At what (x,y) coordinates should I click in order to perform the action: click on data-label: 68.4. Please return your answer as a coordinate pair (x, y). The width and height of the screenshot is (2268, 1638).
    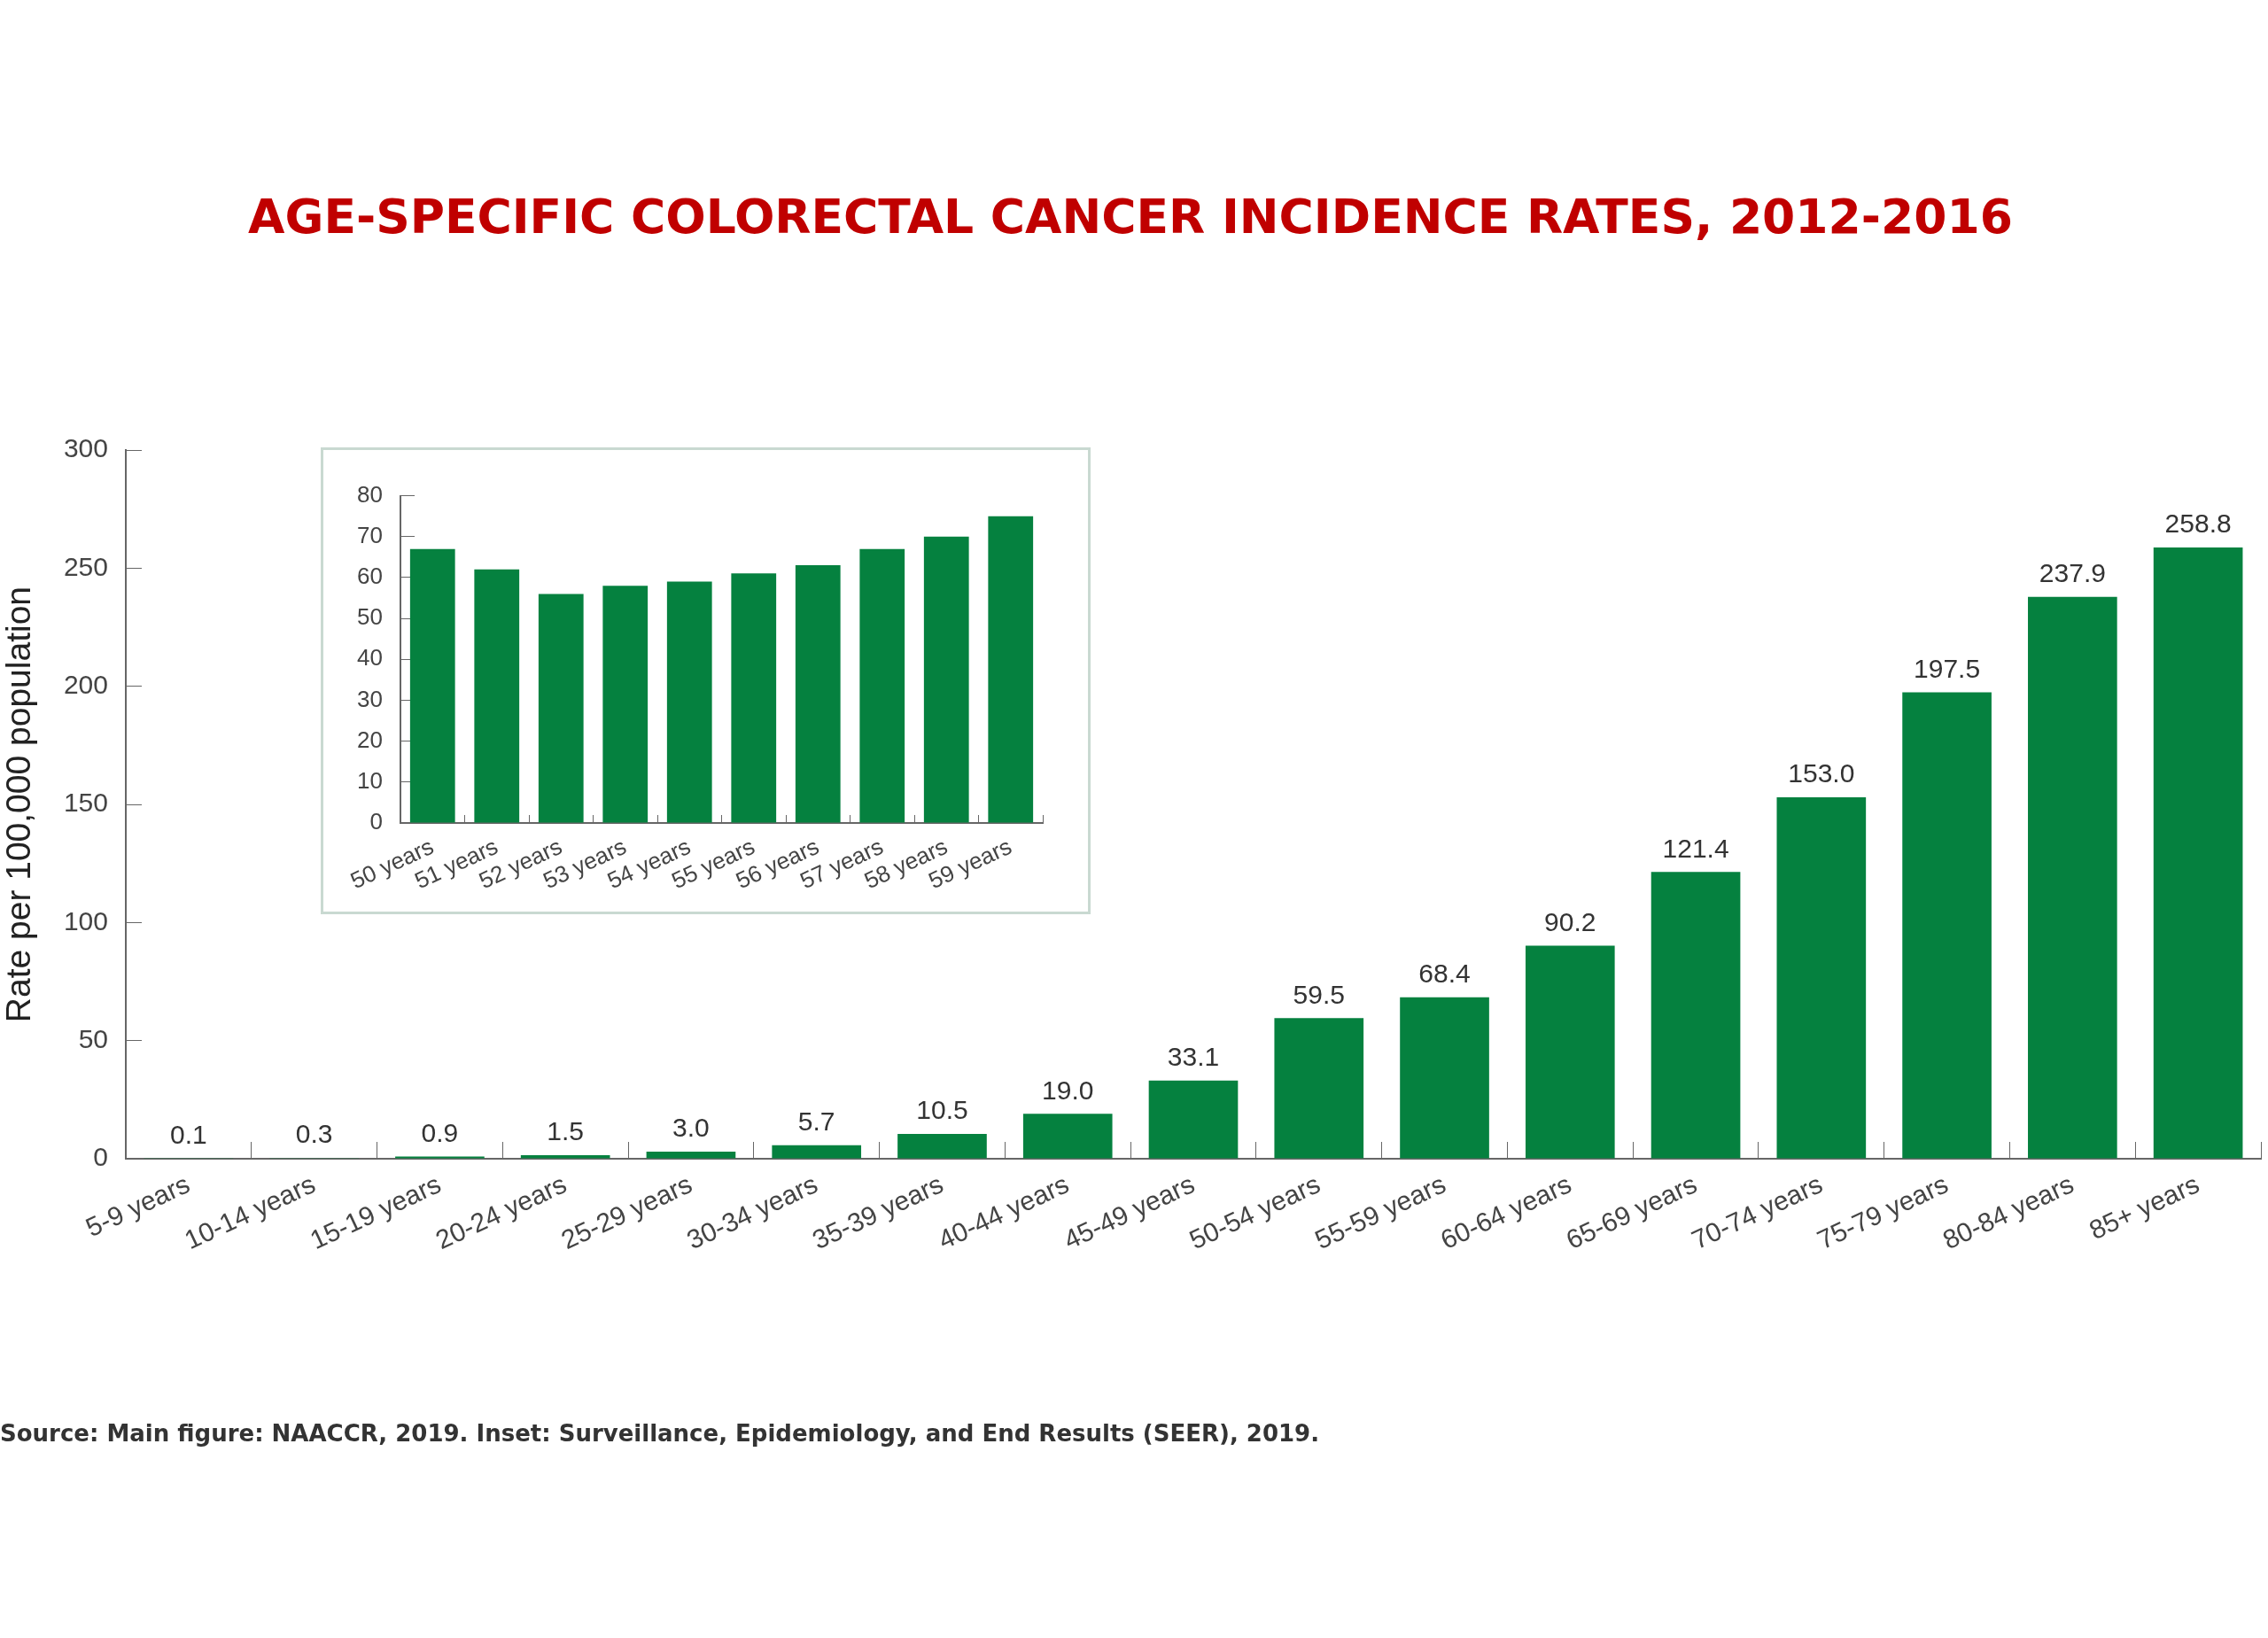
    Looking at the image, I should click on (1444, 973).